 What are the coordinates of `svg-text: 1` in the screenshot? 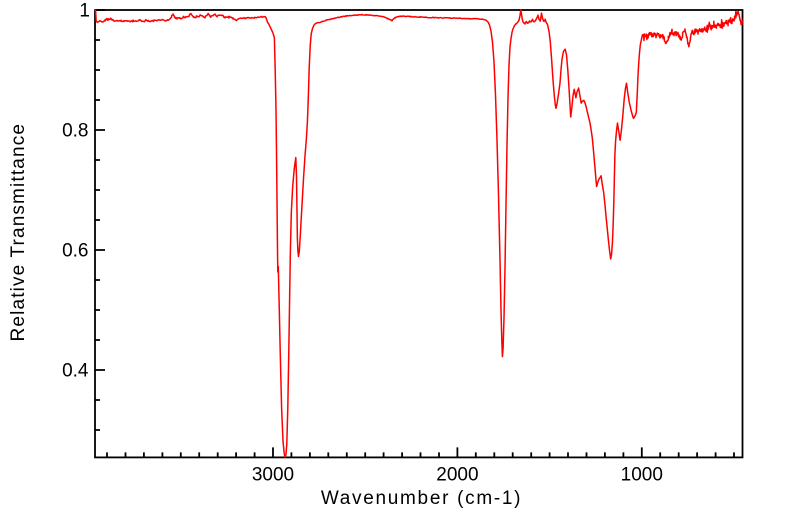 It's located at (84, 11).